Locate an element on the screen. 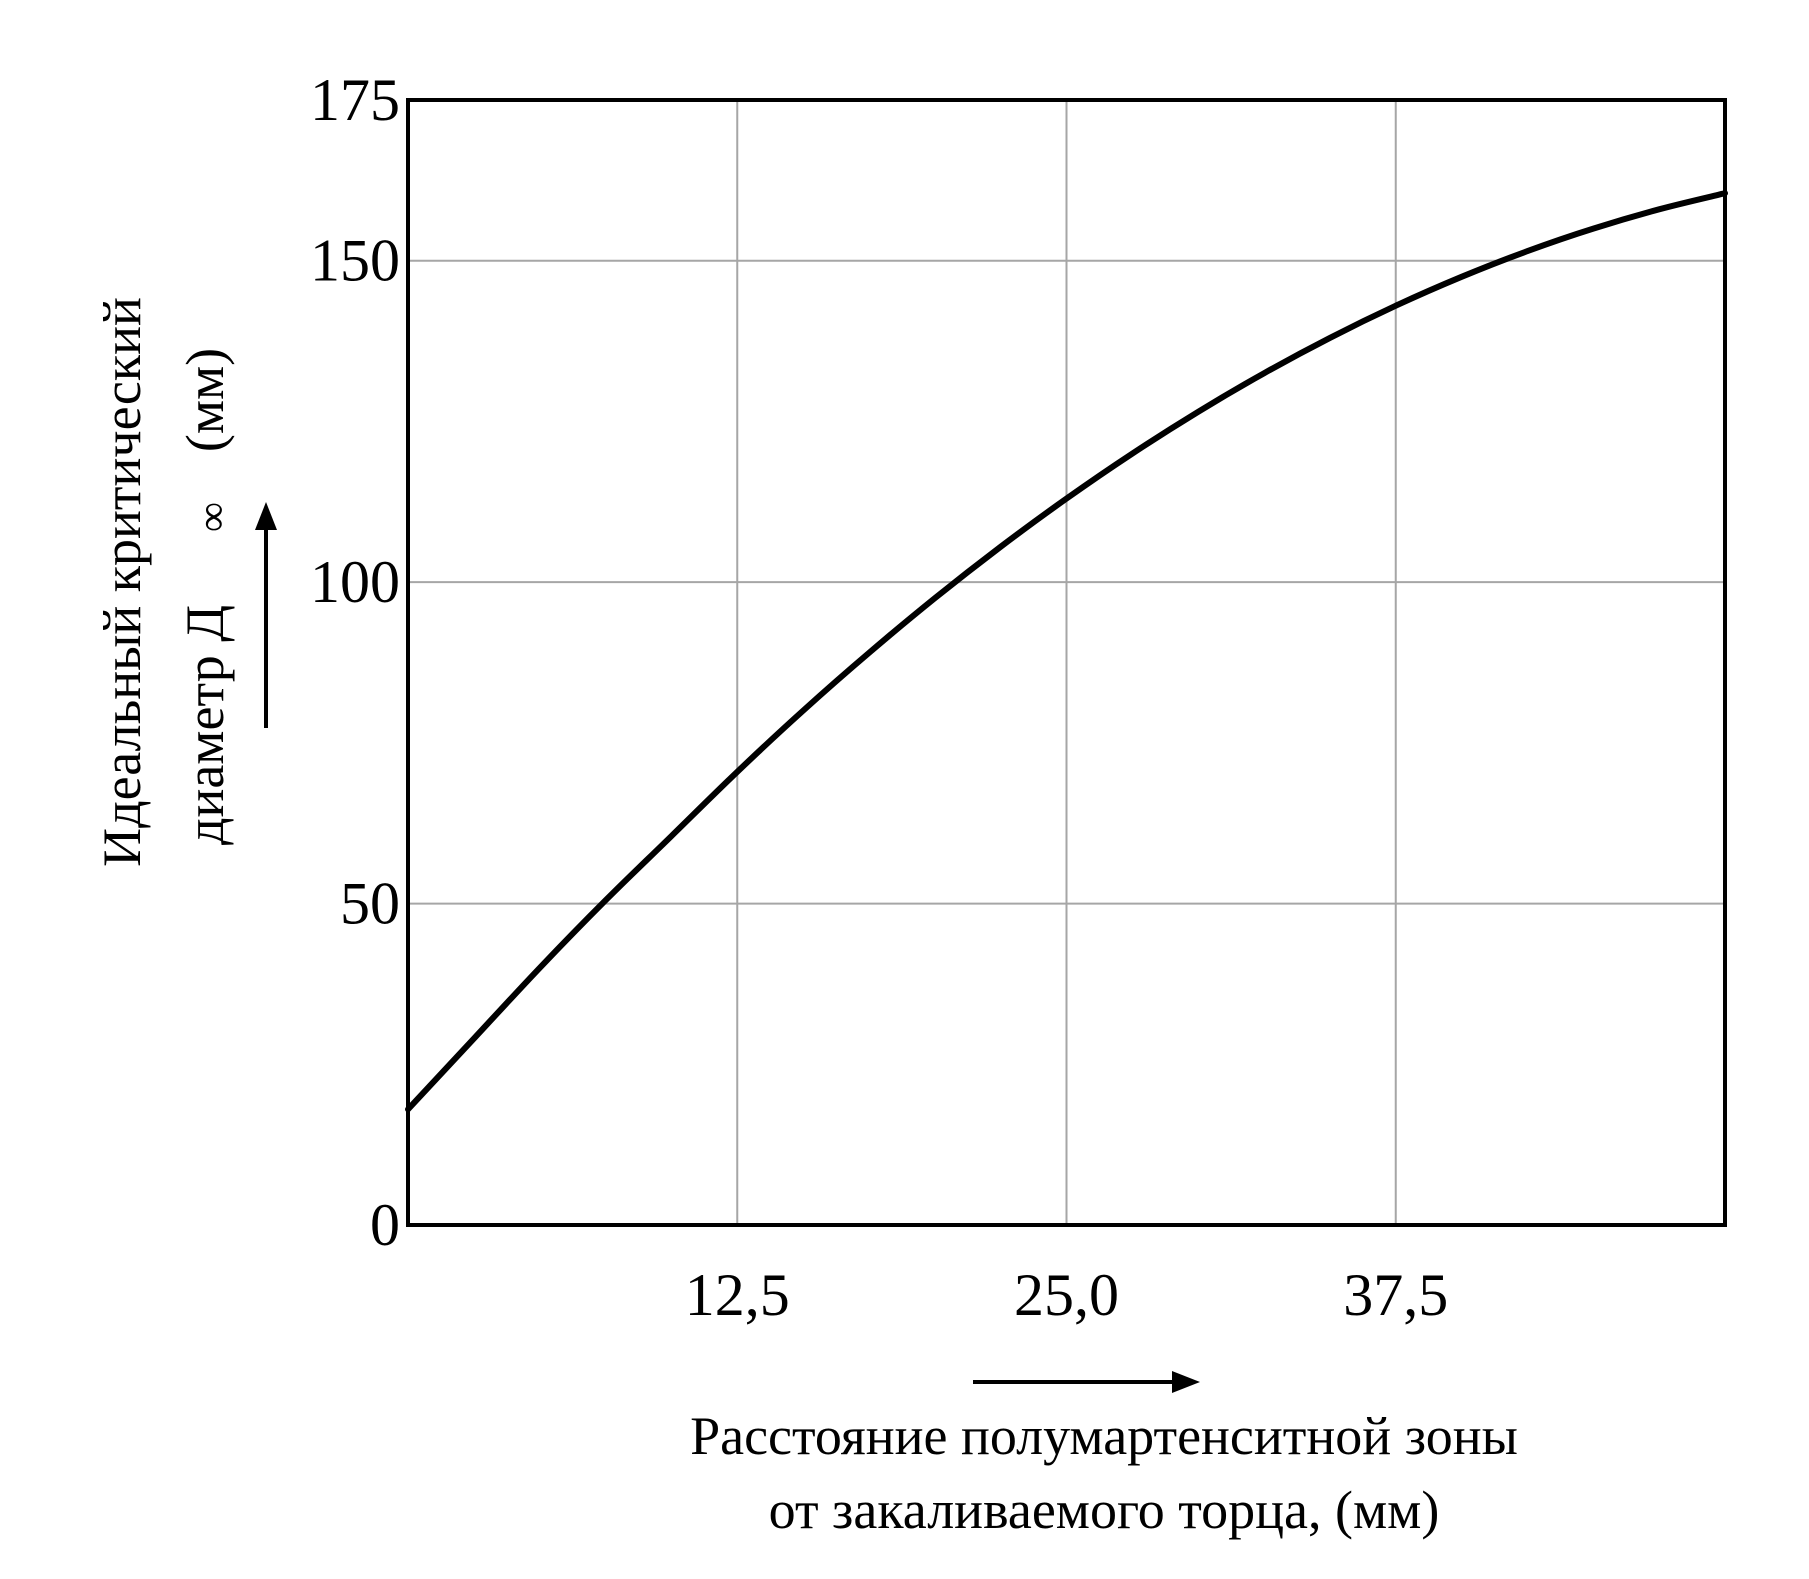  y-axis-title-line-2: диаметр Д is located at coordinates (205, 725).